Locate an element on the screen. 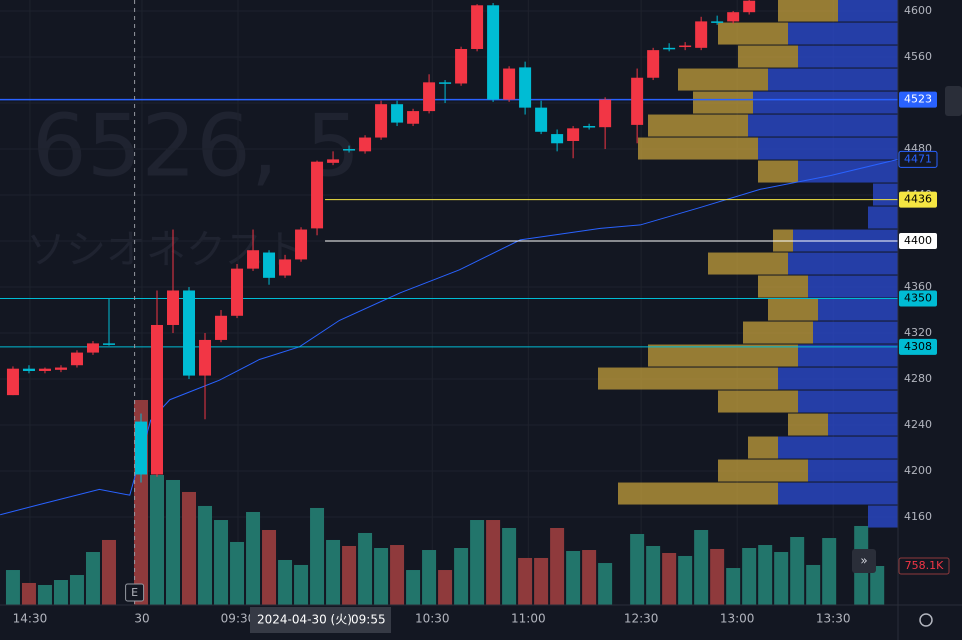 This screenshot has height=640, width=962. x-tick-label: 13:00 is located at coordinates (737, 619).